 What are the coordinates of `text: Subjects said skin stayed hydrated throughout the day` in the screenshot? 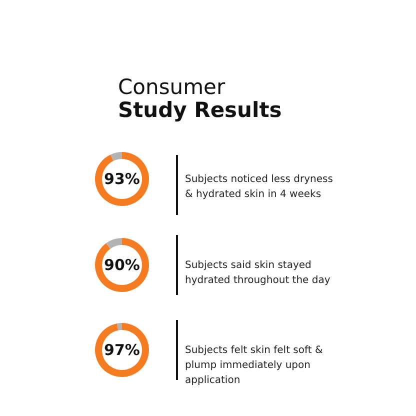 It's located at (257, 273).